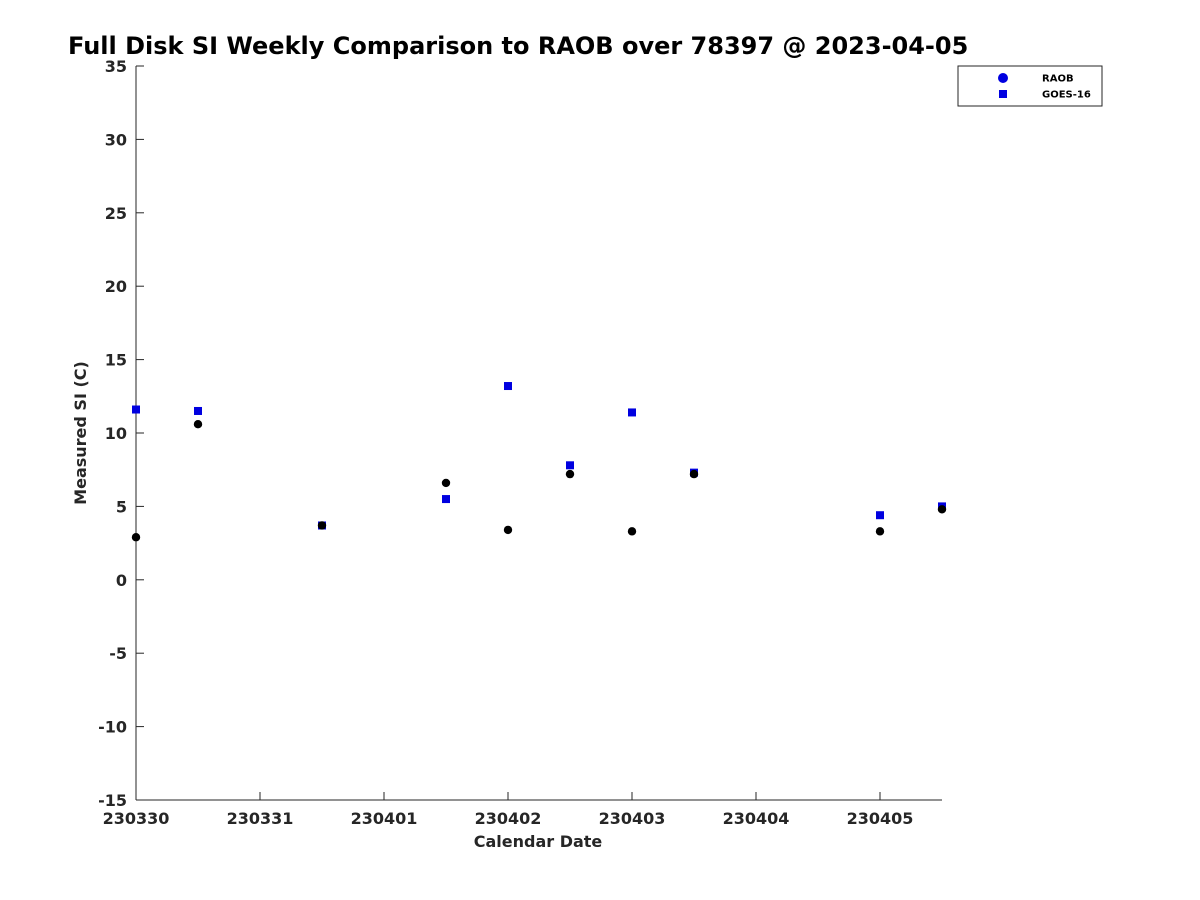 This screenshot has height=900, width=1200. What do you see at coordinates (136, 818) in the screenshot?
I see `x-tick-label: 230330` at bounding box center [136, 818].